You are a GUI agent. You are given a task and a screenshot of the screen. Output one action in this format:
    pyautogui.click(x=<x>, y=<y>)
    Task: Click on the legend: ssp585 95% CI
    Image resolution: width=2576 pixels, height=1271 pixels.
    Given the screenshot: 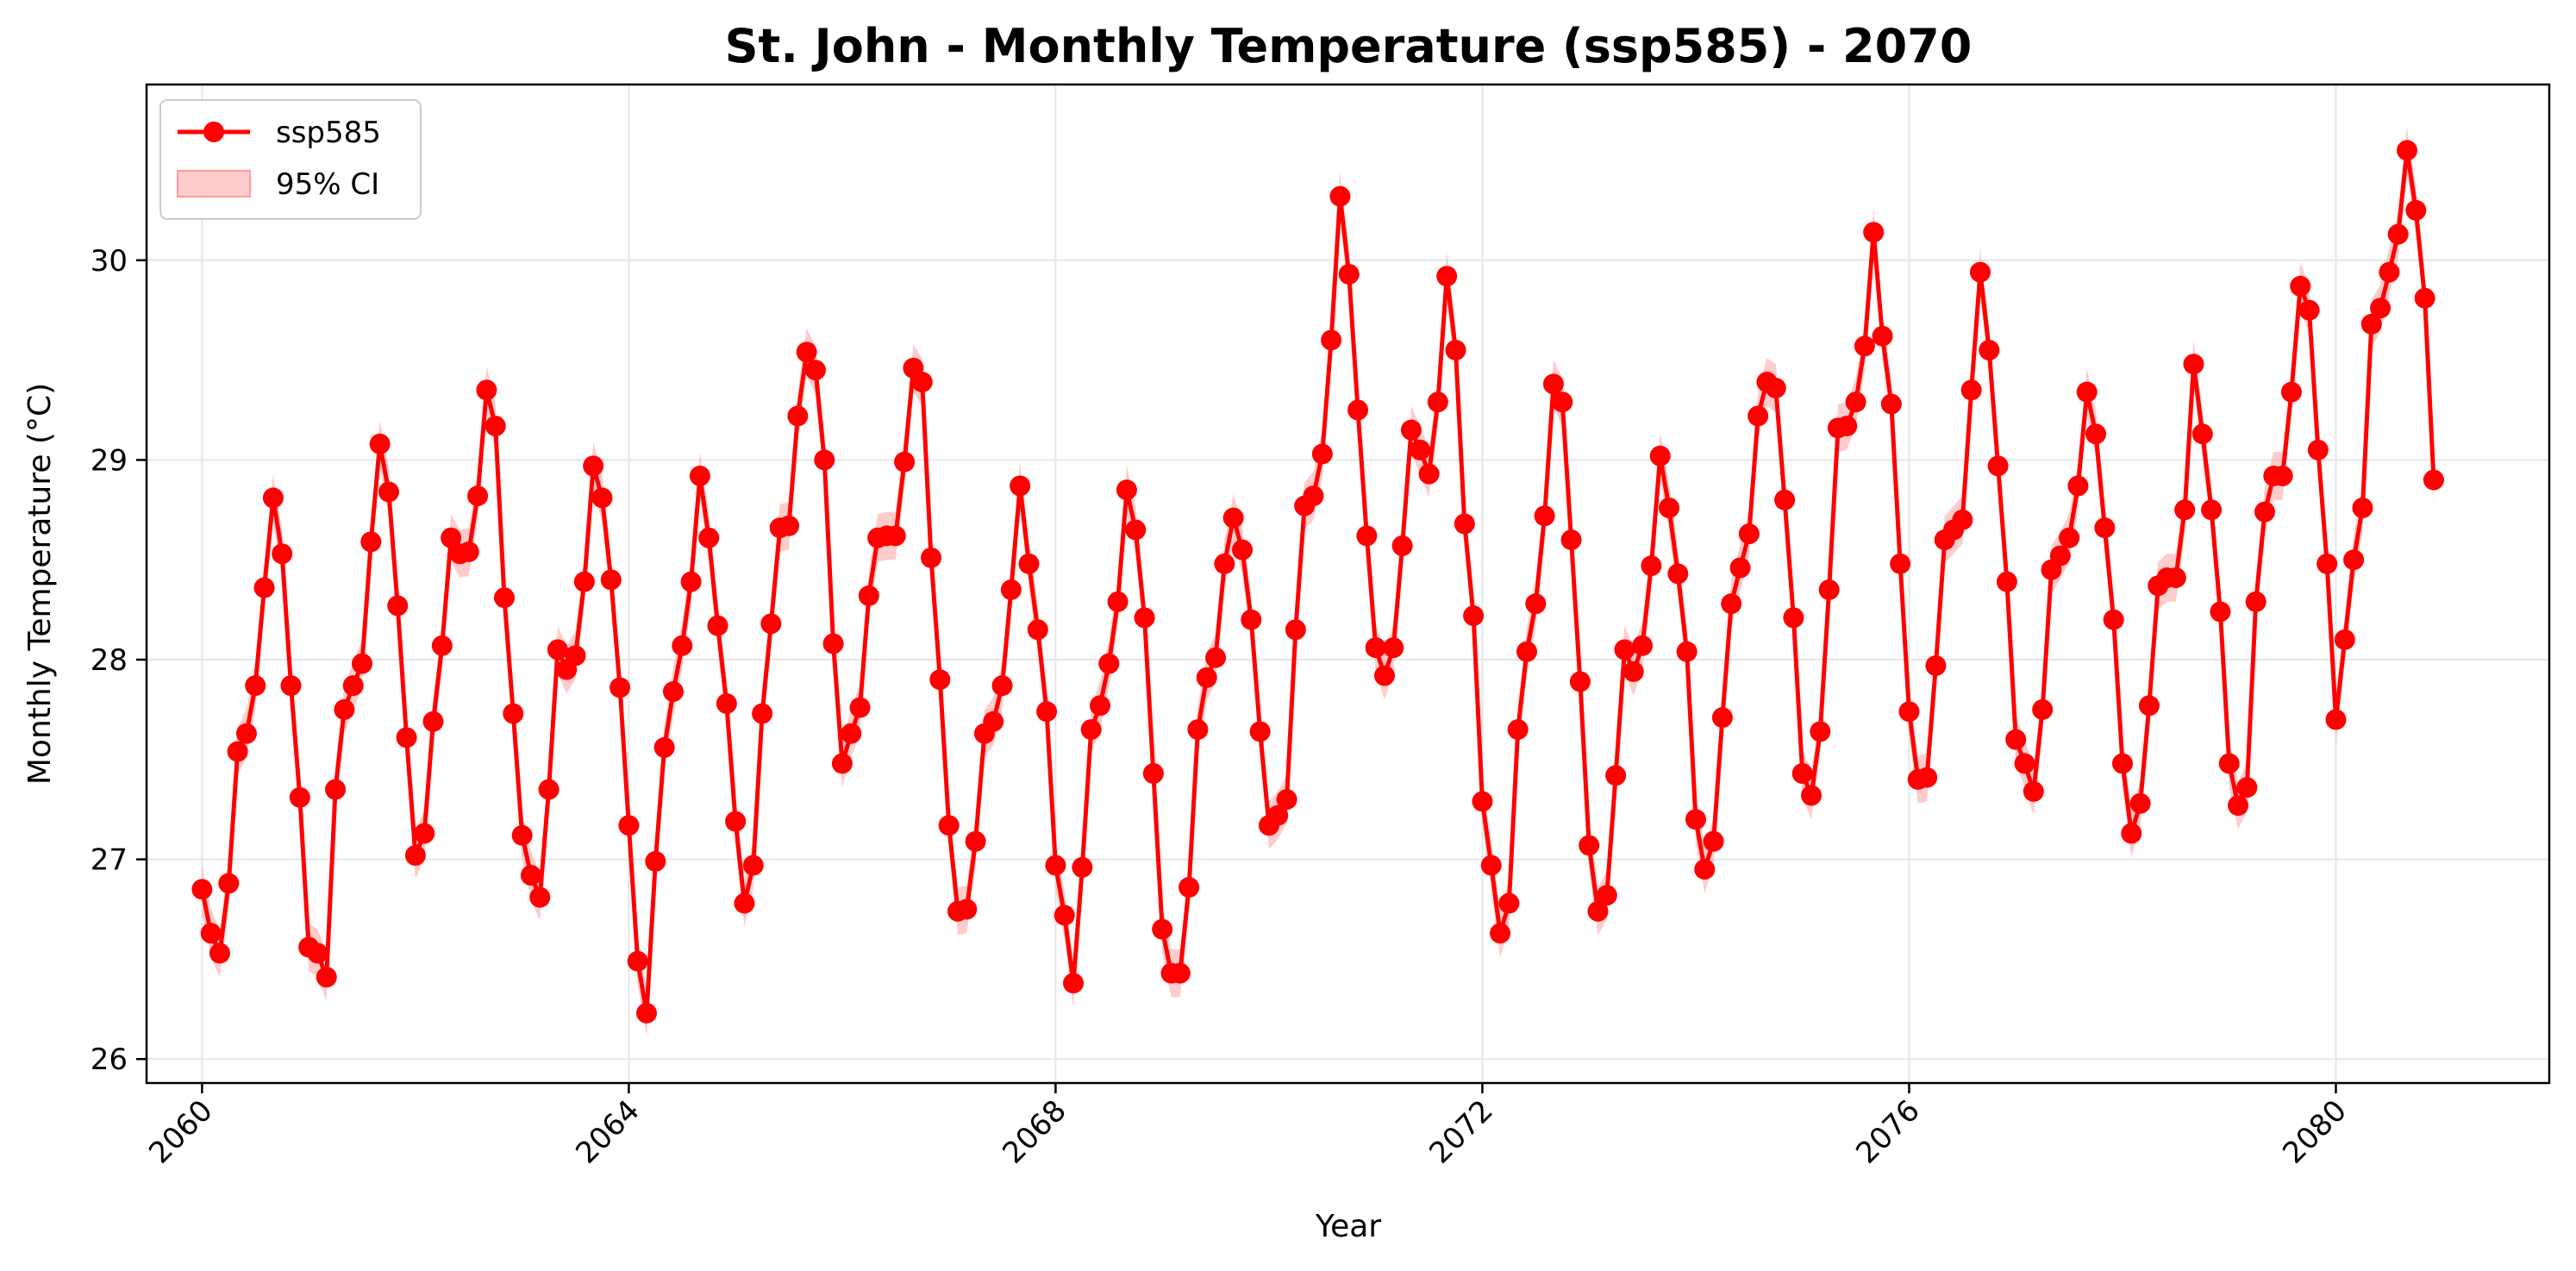 What is the action you would take?
    pyautogui.click(x=290, y=159)
    